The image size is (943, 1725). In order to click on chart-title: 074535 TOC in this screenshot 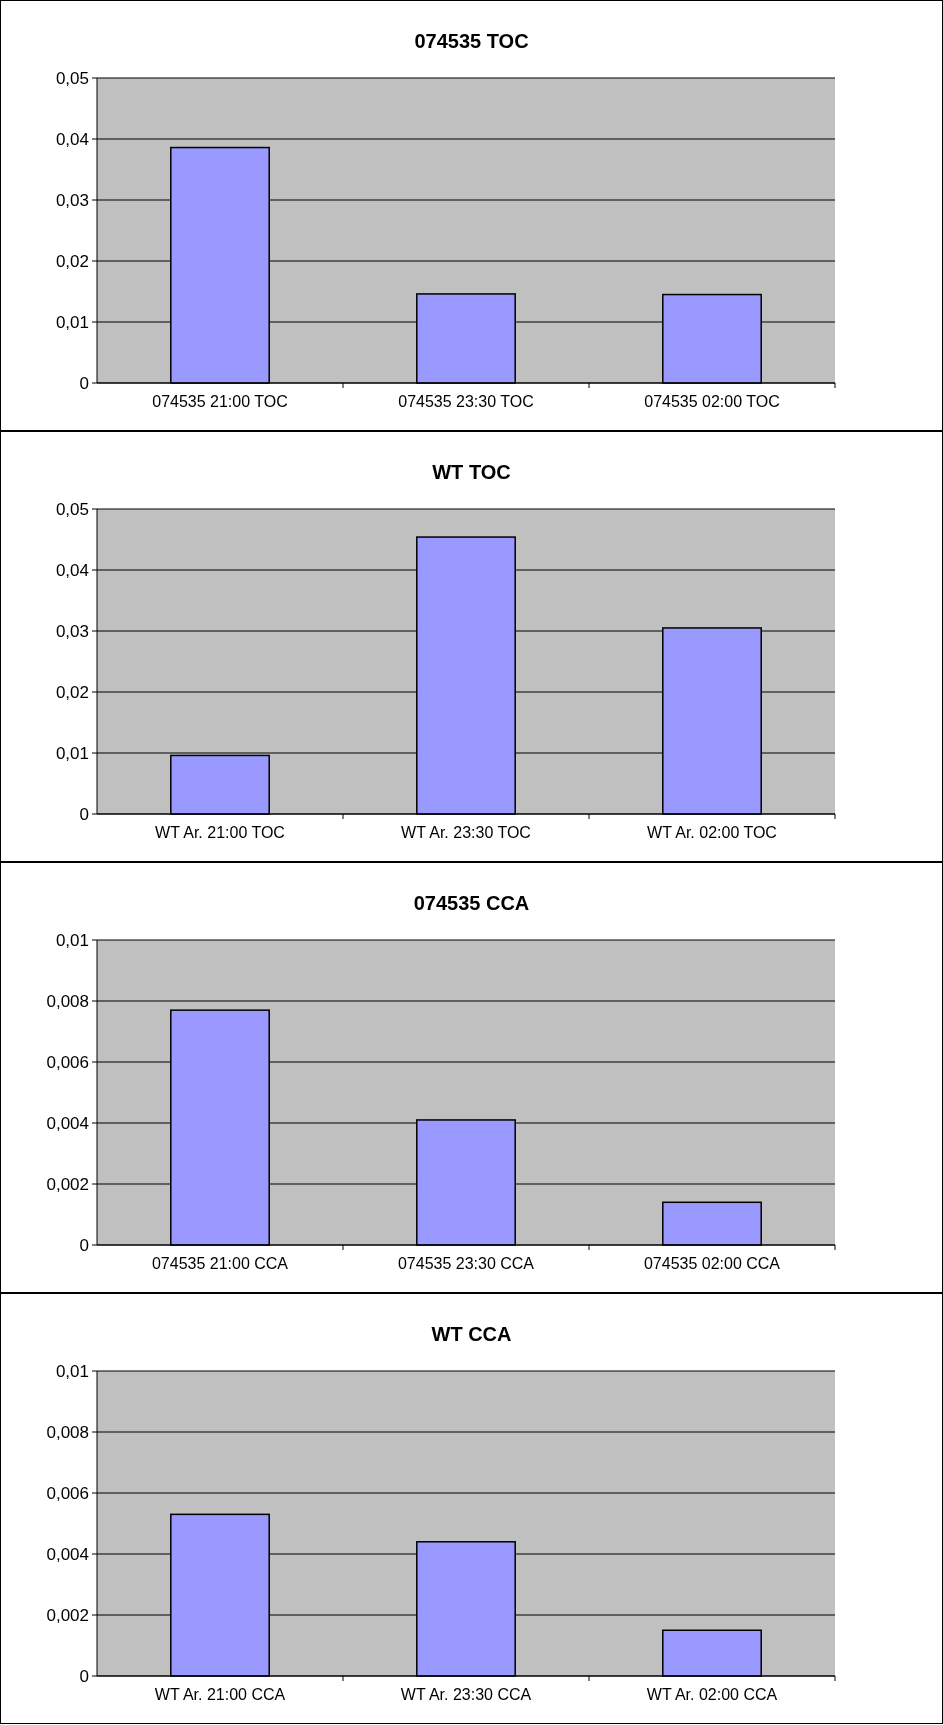, I will do `click(471, 41)`.